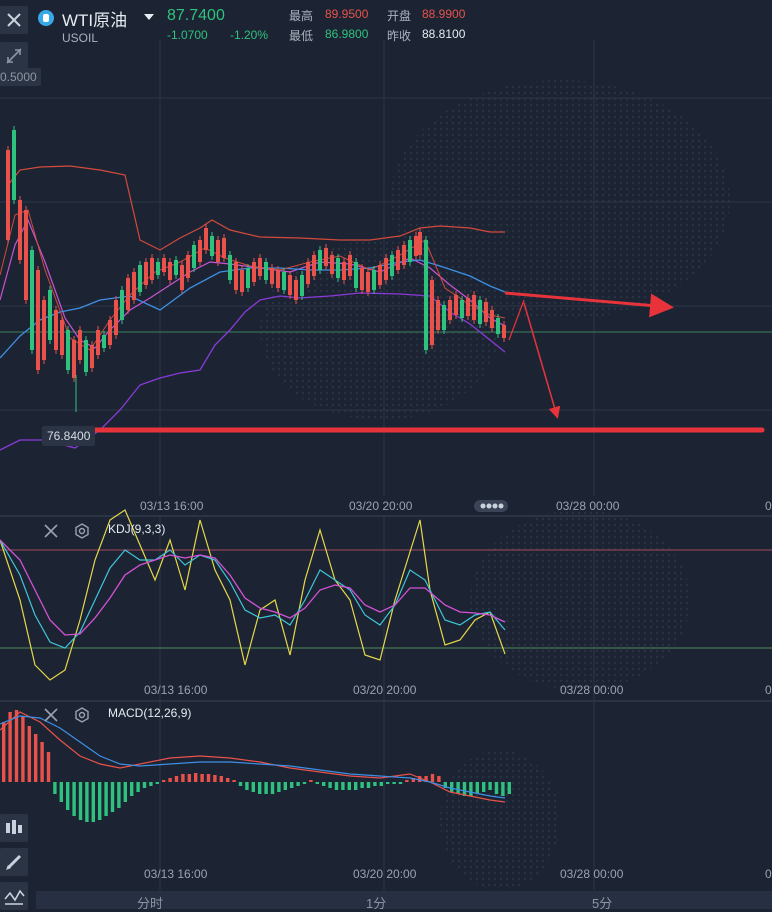  What do you see at coordinates (95, 20) in the screenshot?
I see `instrument-title: WTI原油` at bounding box center [95, 20].